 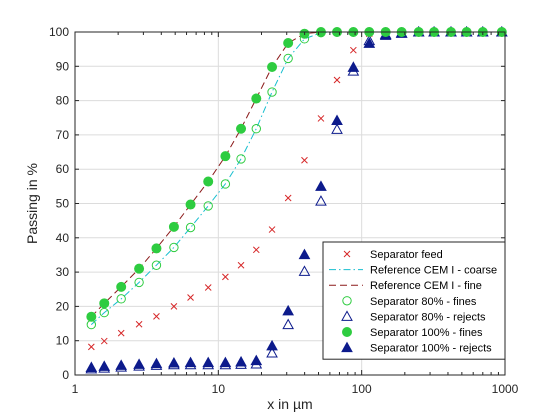 I want to click on legend-label: Separator 100% - fines, so click(x=426, y=333).